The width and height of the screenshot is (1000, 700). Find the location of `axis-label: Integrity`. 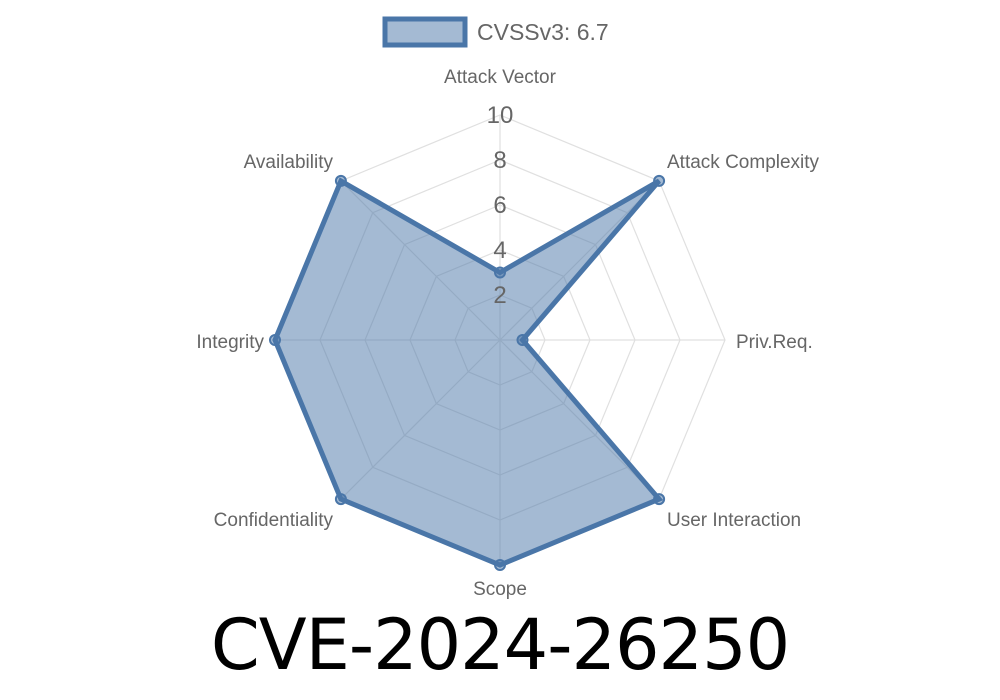

axis-label: Integrity is located at coordinates (230, 342).